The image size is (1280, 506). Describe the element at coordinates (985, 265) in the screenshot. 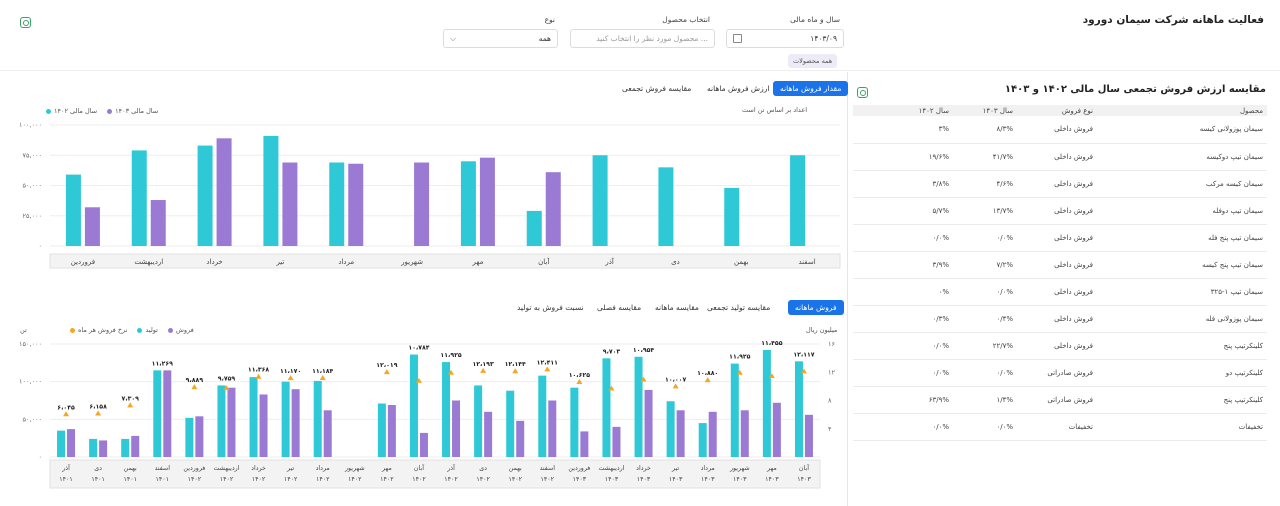

I see `table-cell: ۷/۲%` at that location.